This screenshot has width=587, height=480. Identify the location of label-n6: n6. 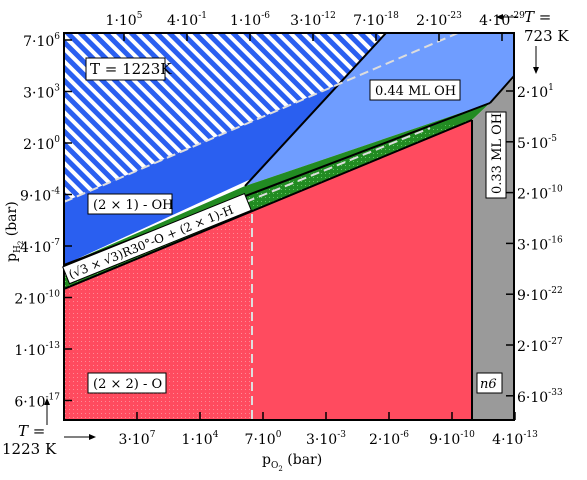
(488, 384).